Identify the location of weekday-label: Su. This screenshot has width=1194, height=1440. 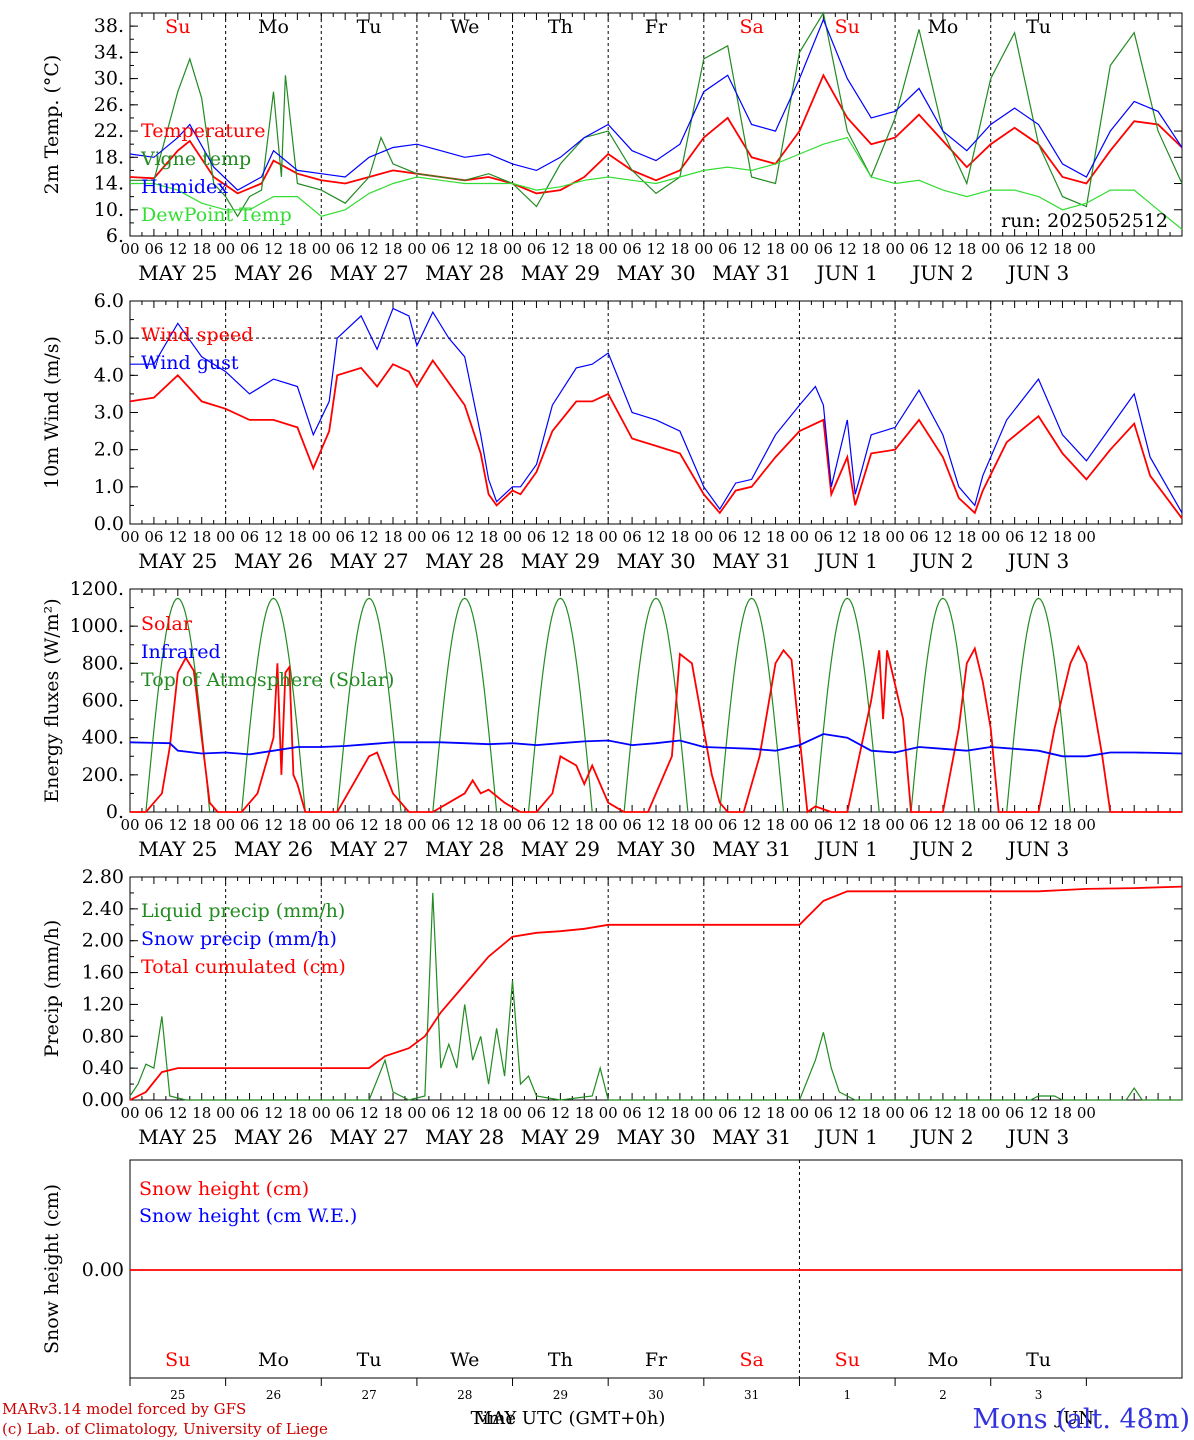
(847, 27).